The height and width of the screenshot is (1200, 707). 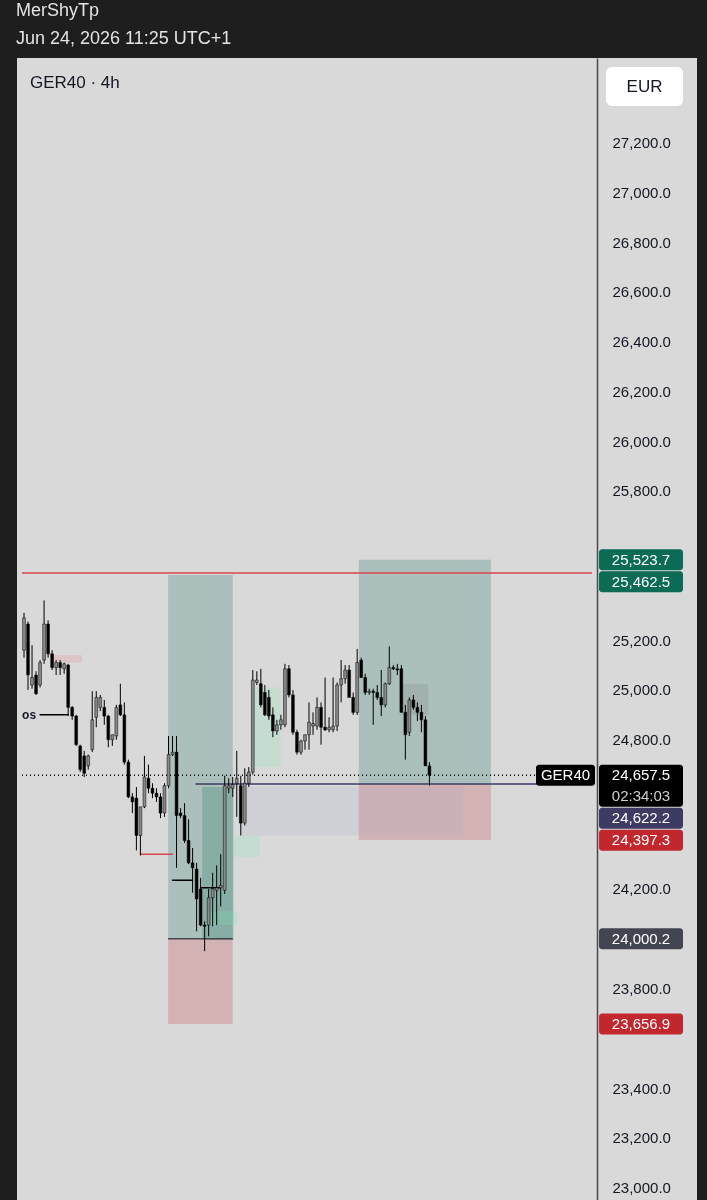 I want to click on y-tick-label: 24,800.0, so click(x=641, y=740).